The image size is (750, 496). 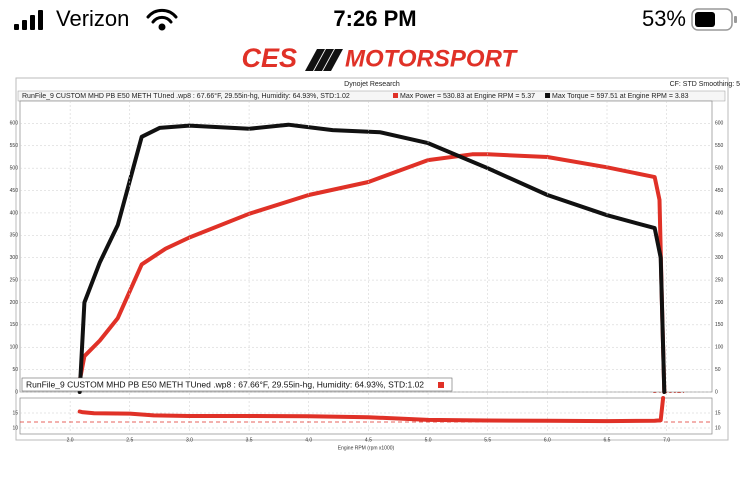 I want to click on x-tick-label: 7.0, so click(x=666, y=440).